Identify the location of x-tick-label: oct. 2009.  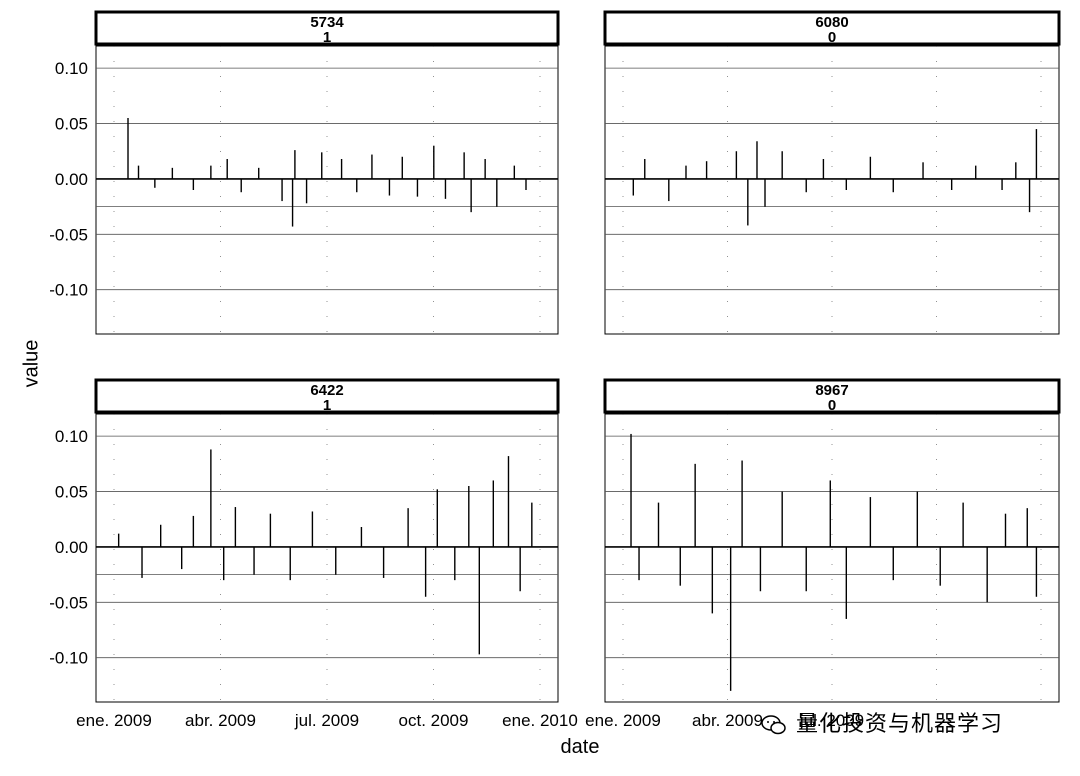
(434, 720).